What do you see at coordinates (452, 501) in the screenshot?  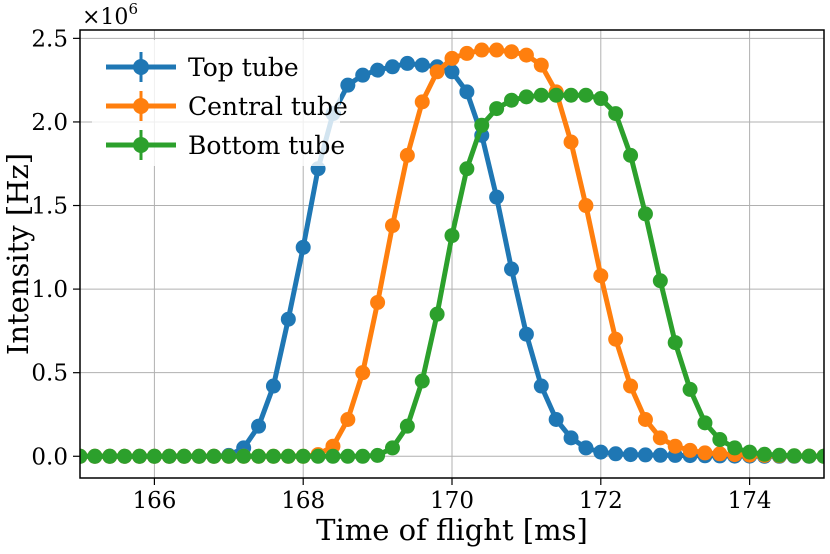 I see `x-tick-label: 170` at bounding box center [452, 501].